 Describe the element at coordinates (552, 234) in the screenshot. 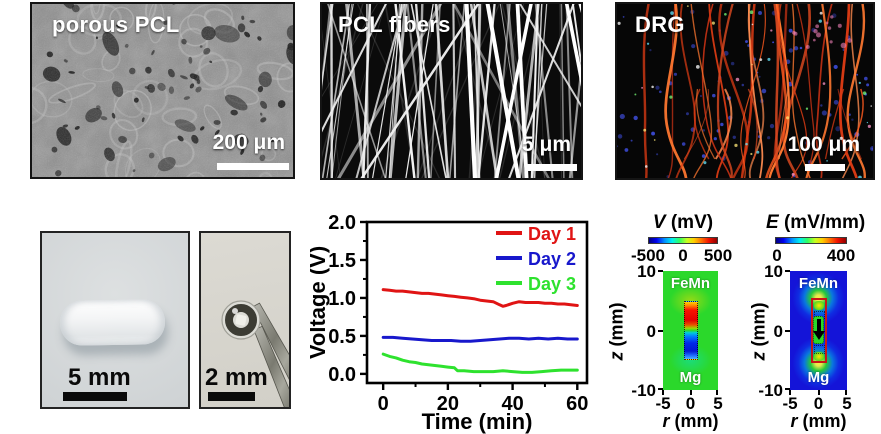

I see `legend-label: Day 1` at that location.